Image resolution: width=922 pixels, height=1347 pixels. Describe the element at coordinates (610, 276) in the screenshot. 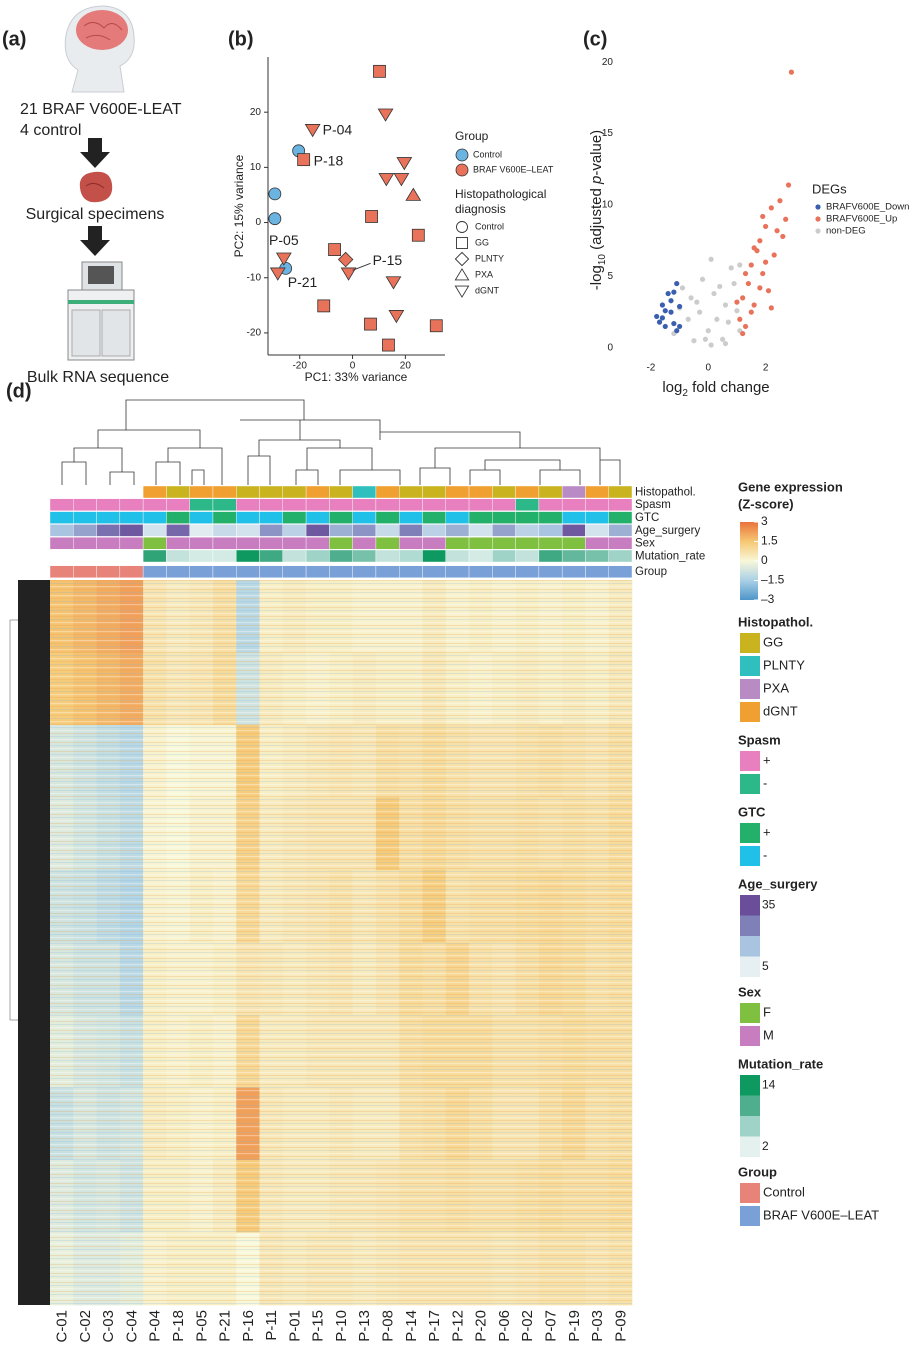

I see `y-tick-label: 5` at that location.